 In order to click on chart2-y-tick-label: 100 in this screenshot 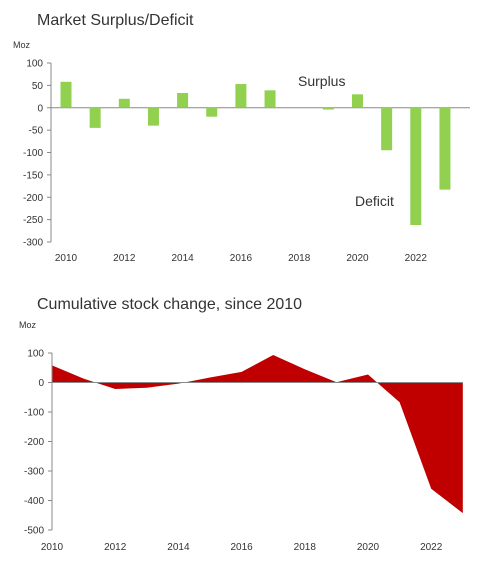, I will do `click(35, 354)`.